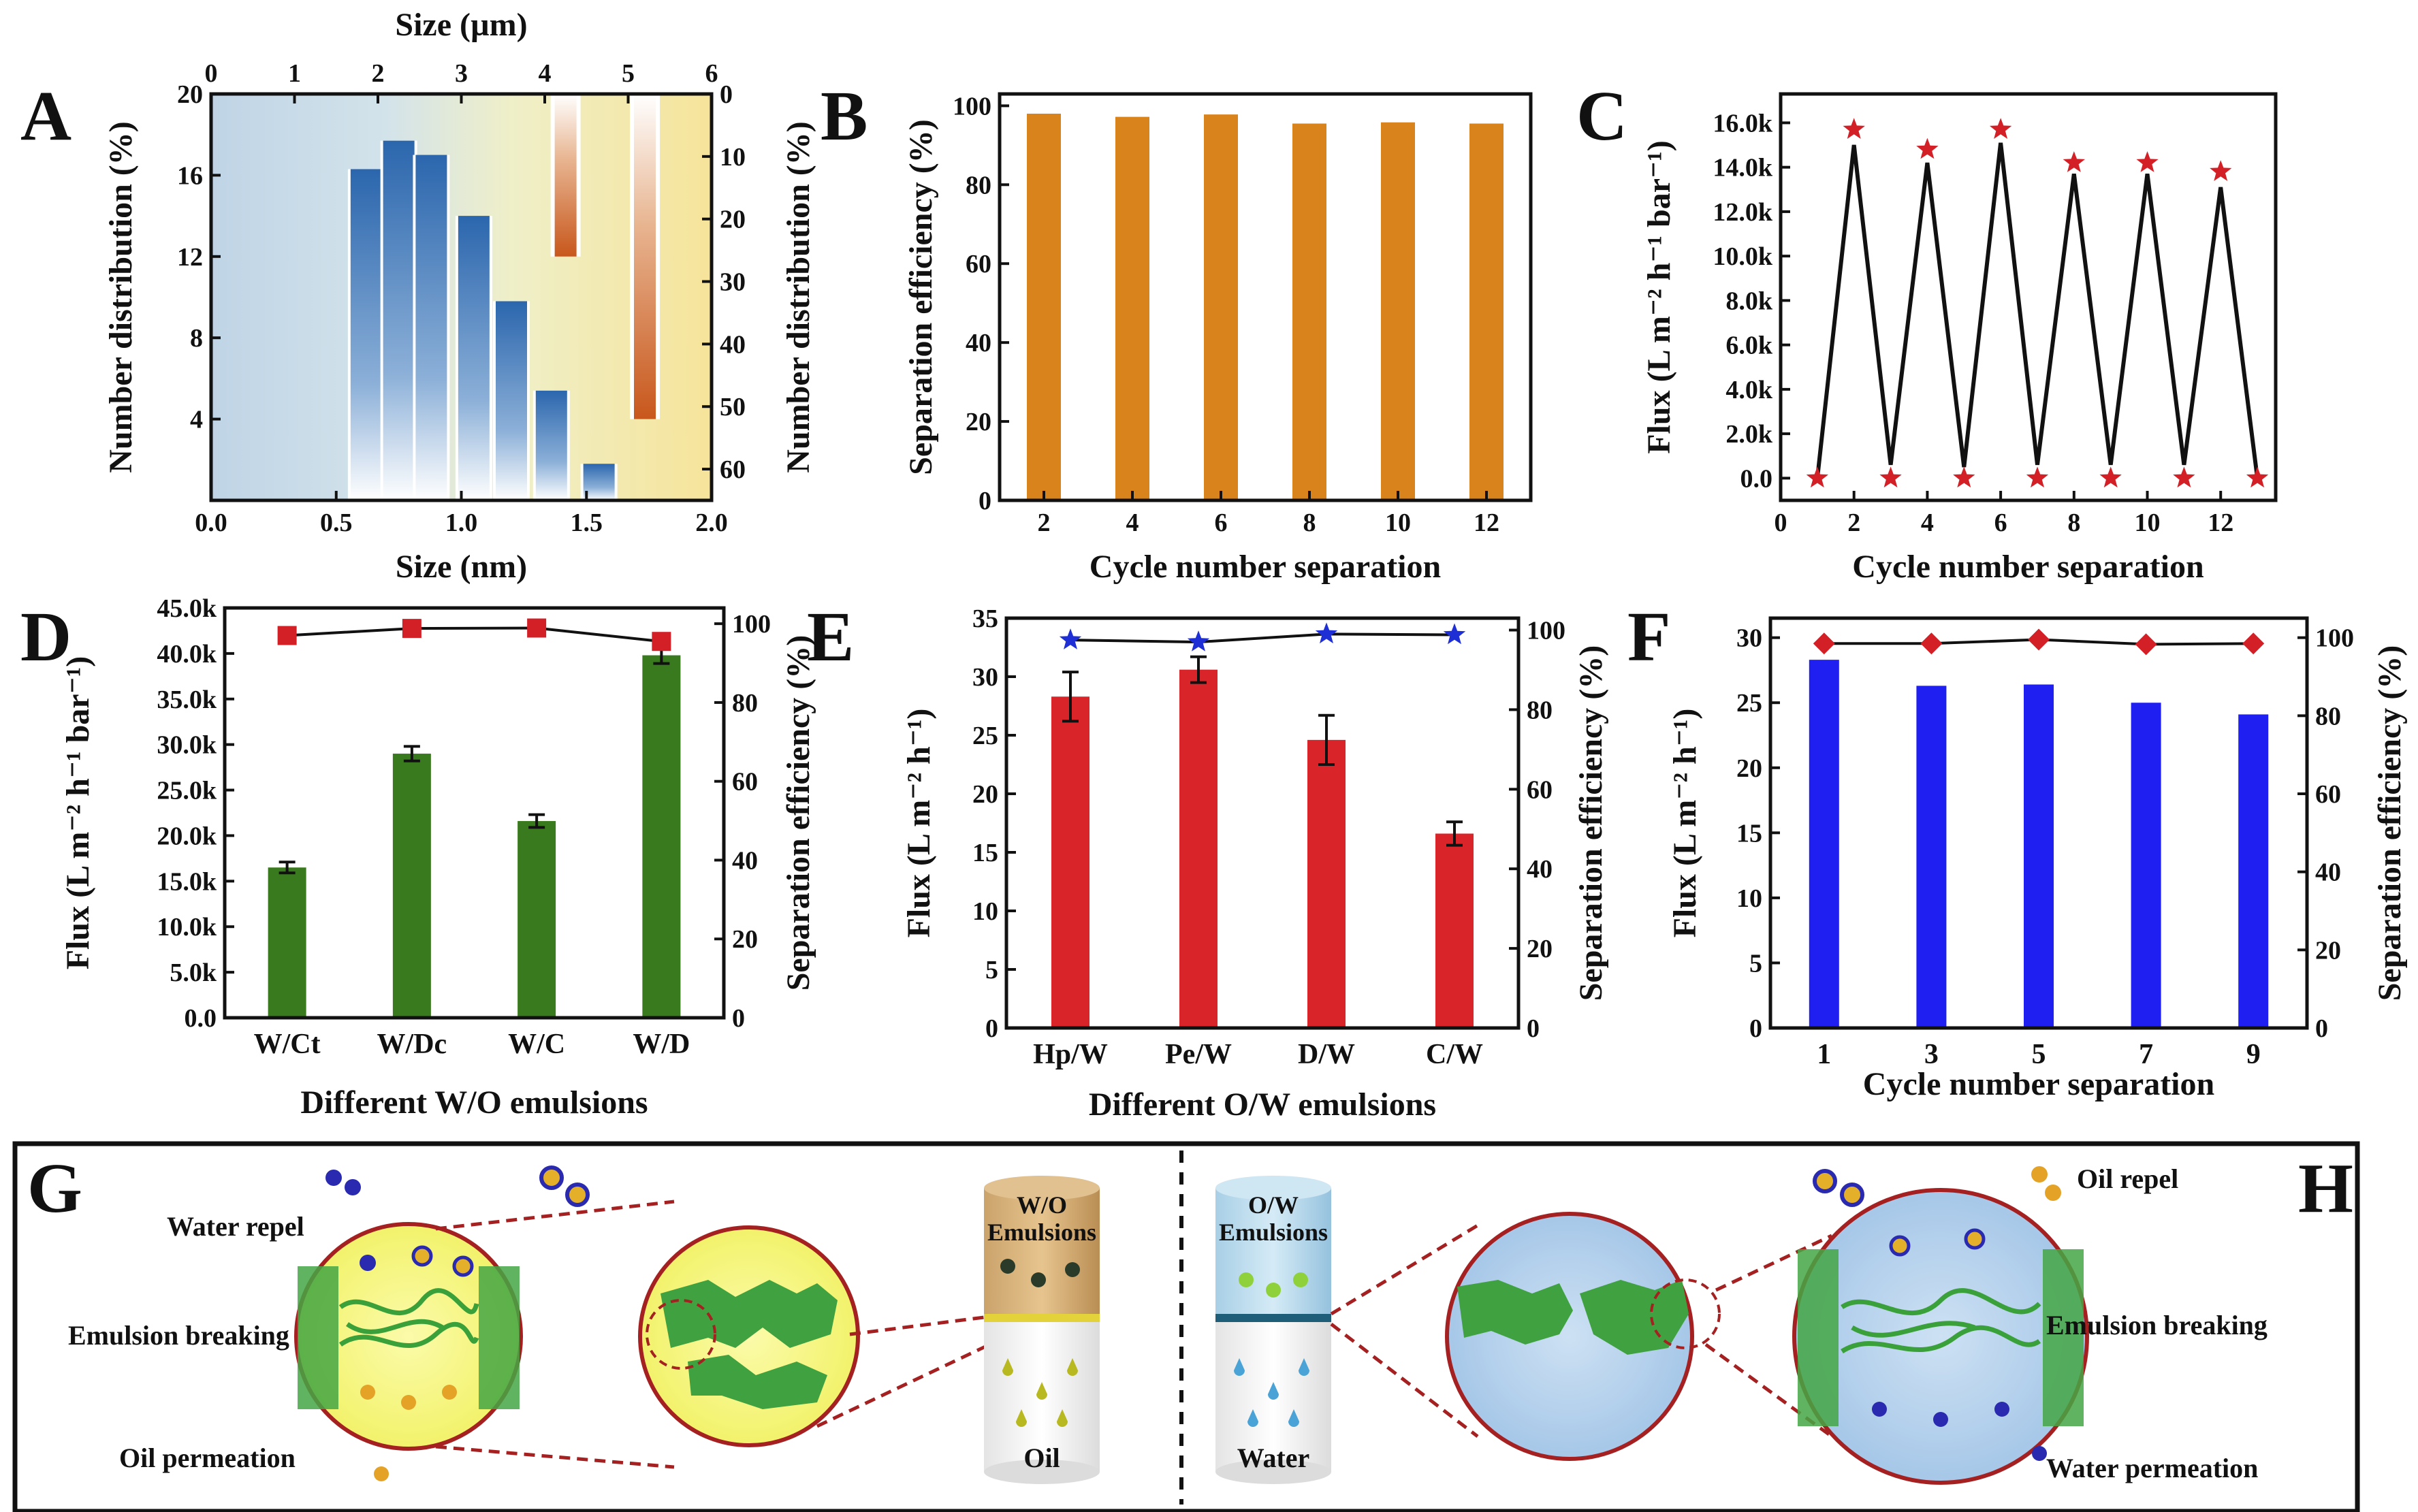 This screenshot has height=1512, width=2418. Describe the element at coordinates (208, 1458) in the screenshot. I see `label-oil-permeation: Oil permeation` at that location.